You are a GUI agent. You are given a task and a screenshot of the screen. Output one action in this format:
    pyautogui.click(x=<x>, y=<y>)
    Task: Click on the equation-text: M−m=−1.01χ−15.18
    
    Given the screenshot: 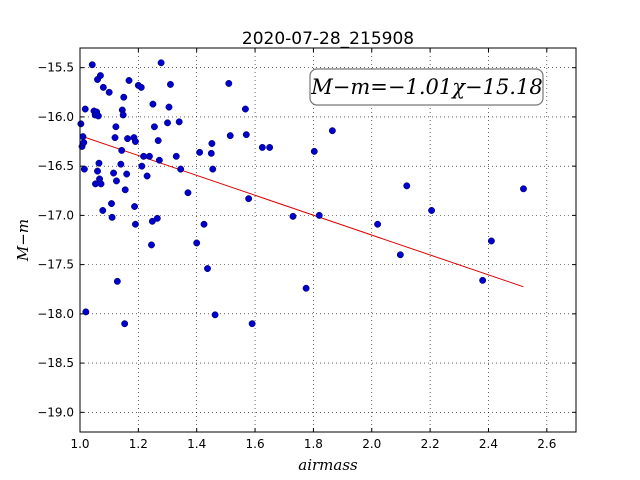 What is the action you would take?
    pyautogui.click(x=426, y=87)
    